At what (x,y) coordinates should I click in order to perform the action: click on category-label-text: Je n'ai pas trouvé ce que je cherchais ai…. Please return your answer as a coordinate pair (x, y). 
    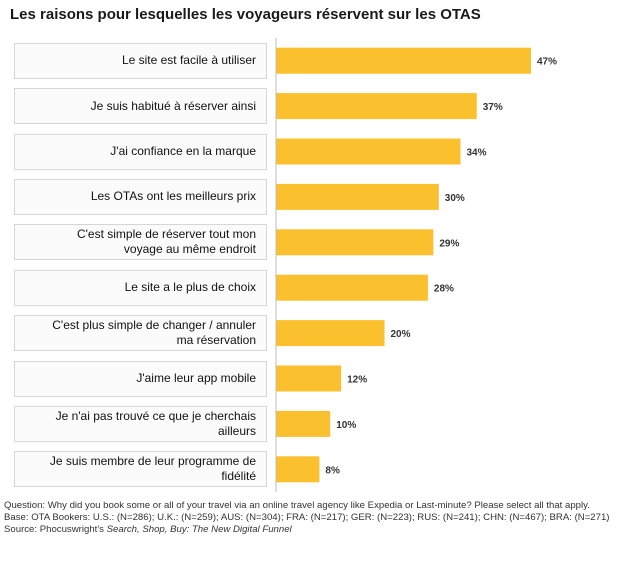
    Looking at the image, I should click on (156, 424).